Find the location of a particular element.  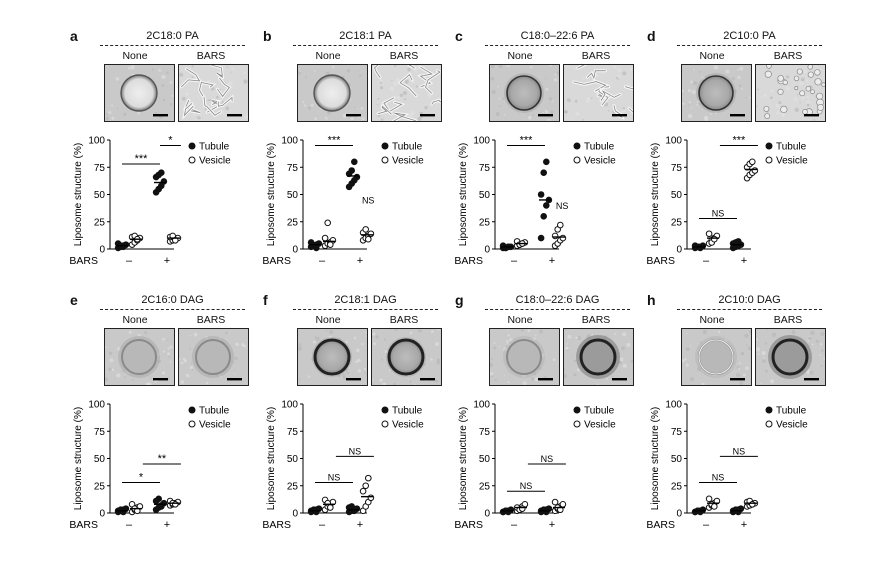

panel-letter: e is located at coordinates (74, 300).